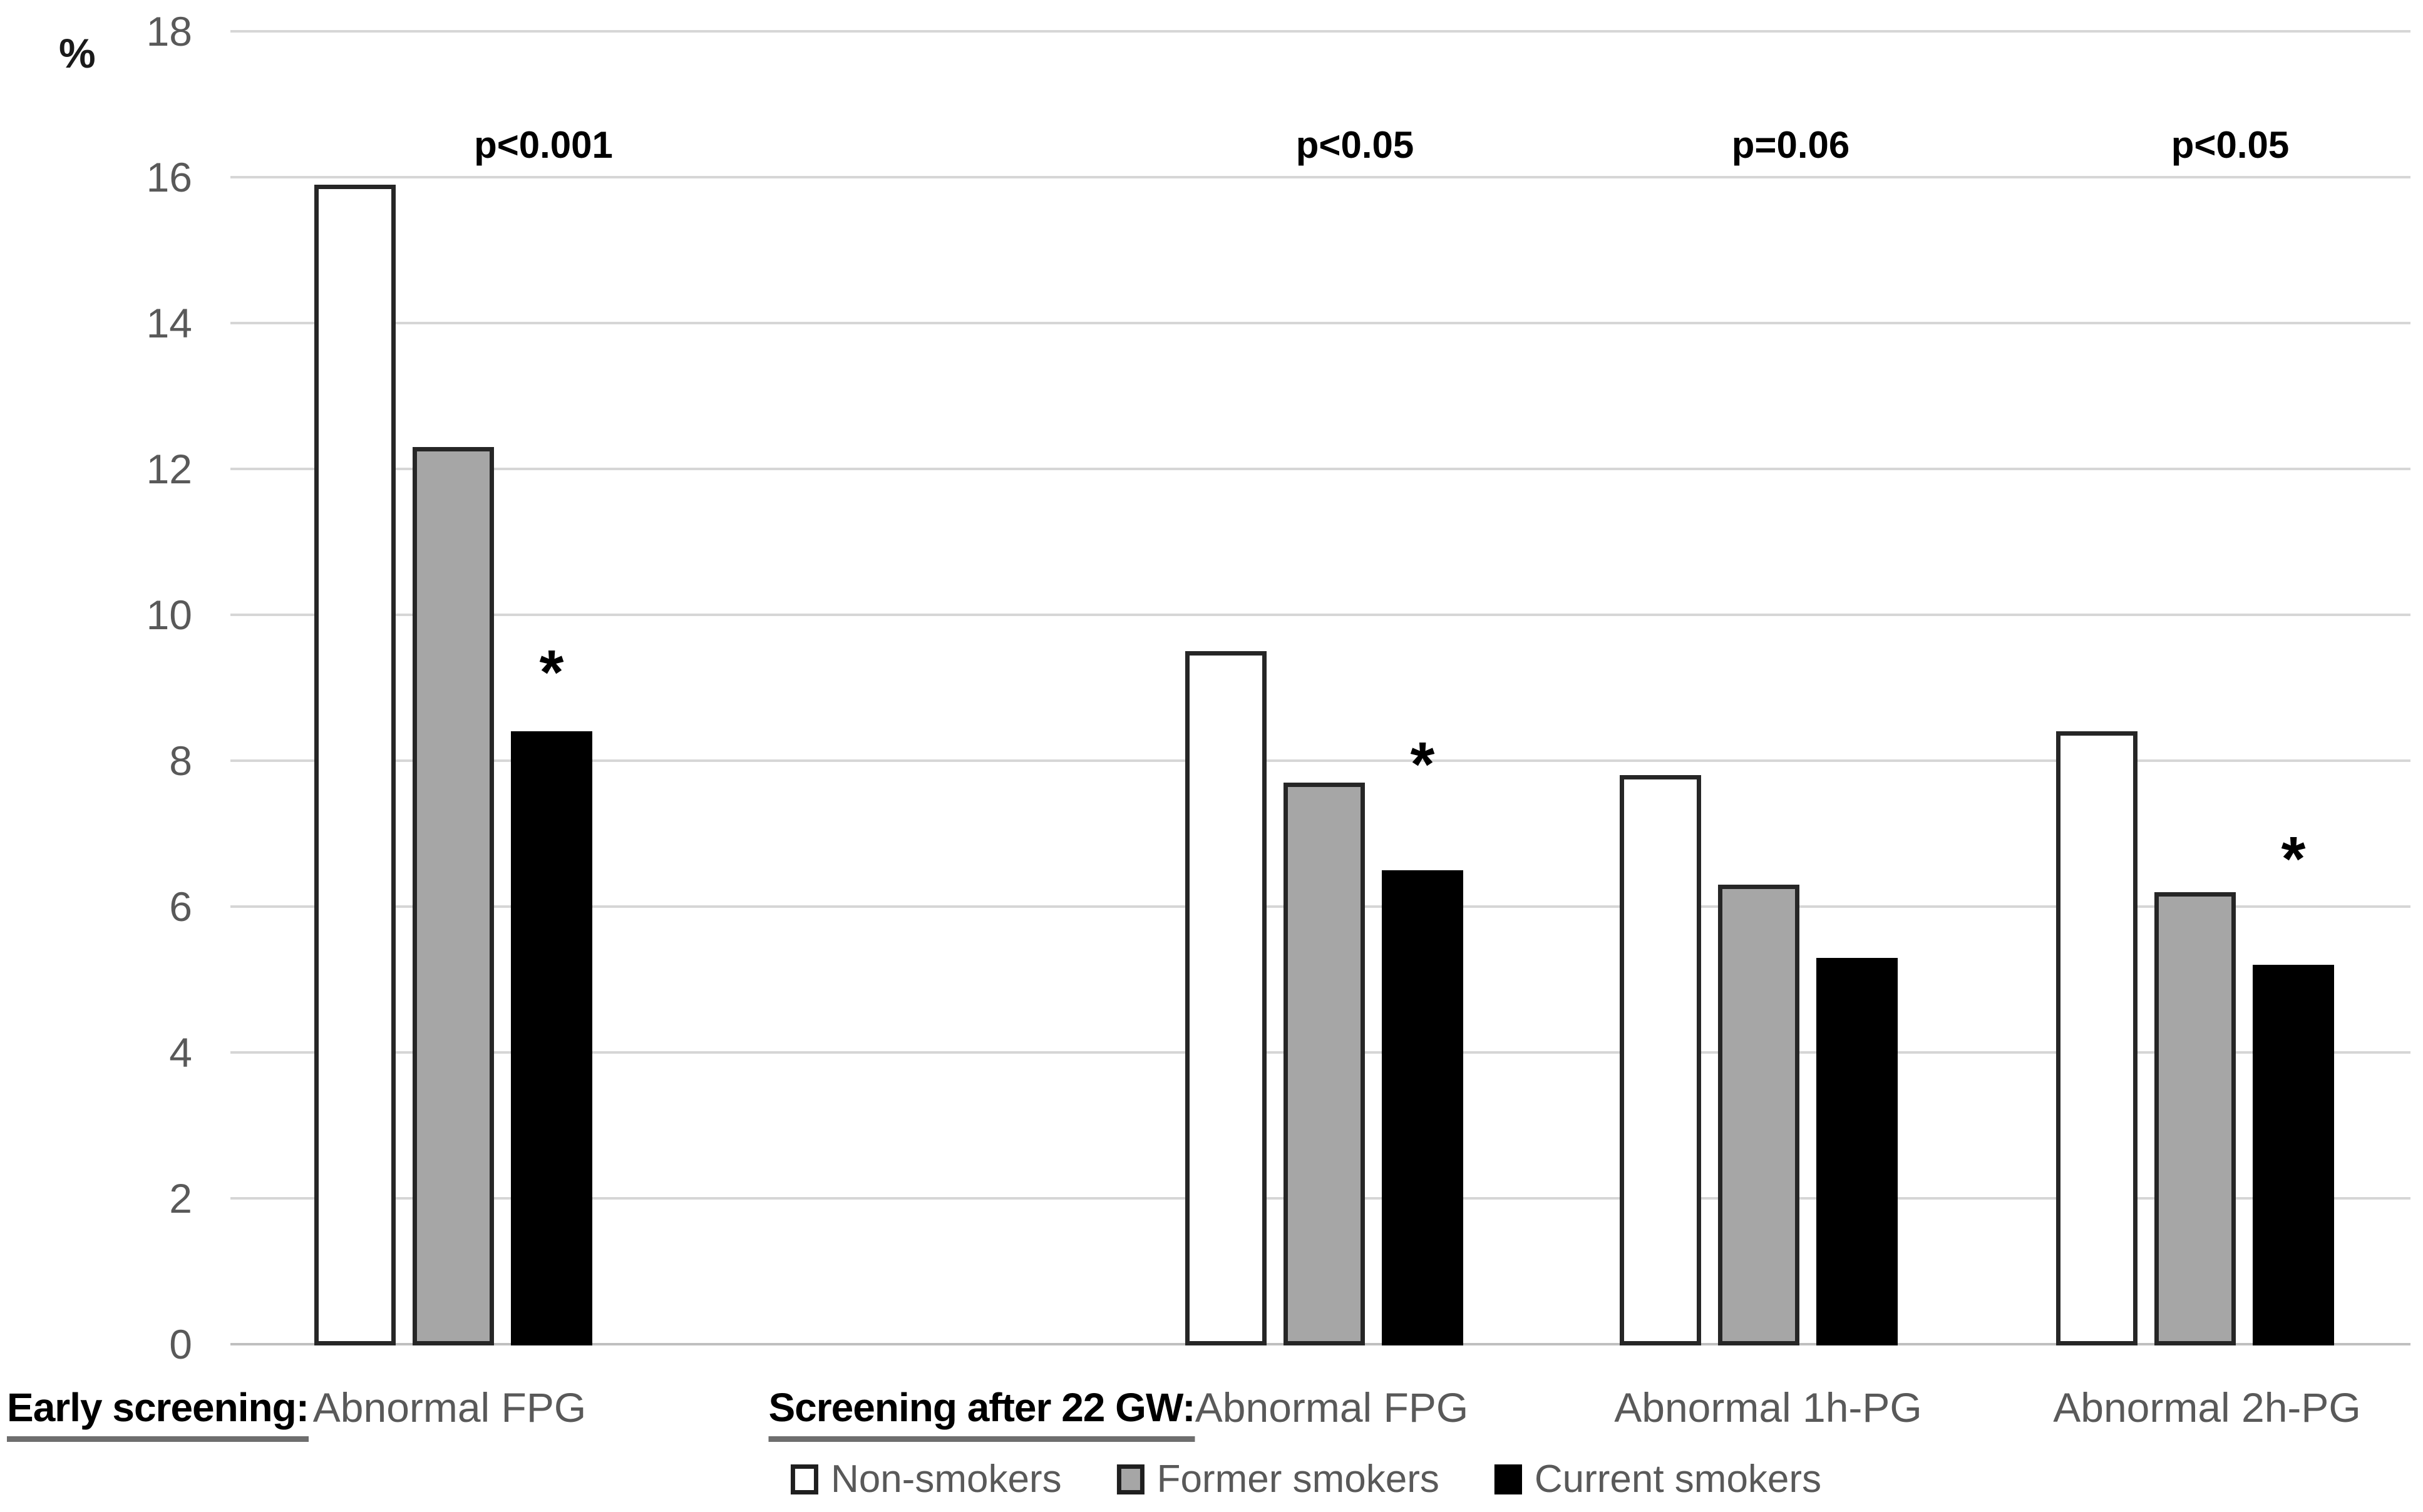  What do you see at coordinates (453, 896) in the screenshot?
I see `bar-former-smokers-group1` at bounding box center [453, 896].